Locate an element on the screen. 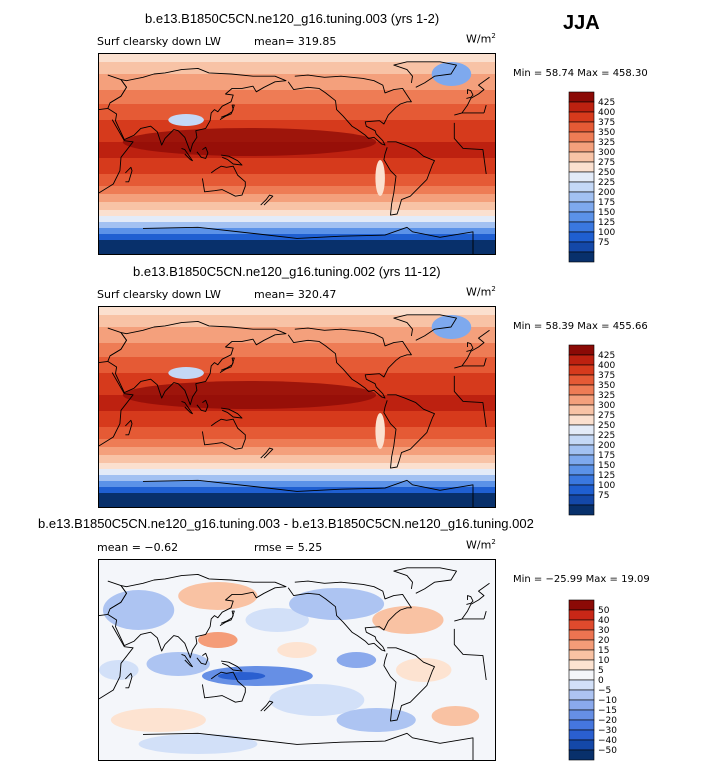 This screenshot has width=723, height=772. panel2-coastline-borneo is located at coordinates (202, 405).